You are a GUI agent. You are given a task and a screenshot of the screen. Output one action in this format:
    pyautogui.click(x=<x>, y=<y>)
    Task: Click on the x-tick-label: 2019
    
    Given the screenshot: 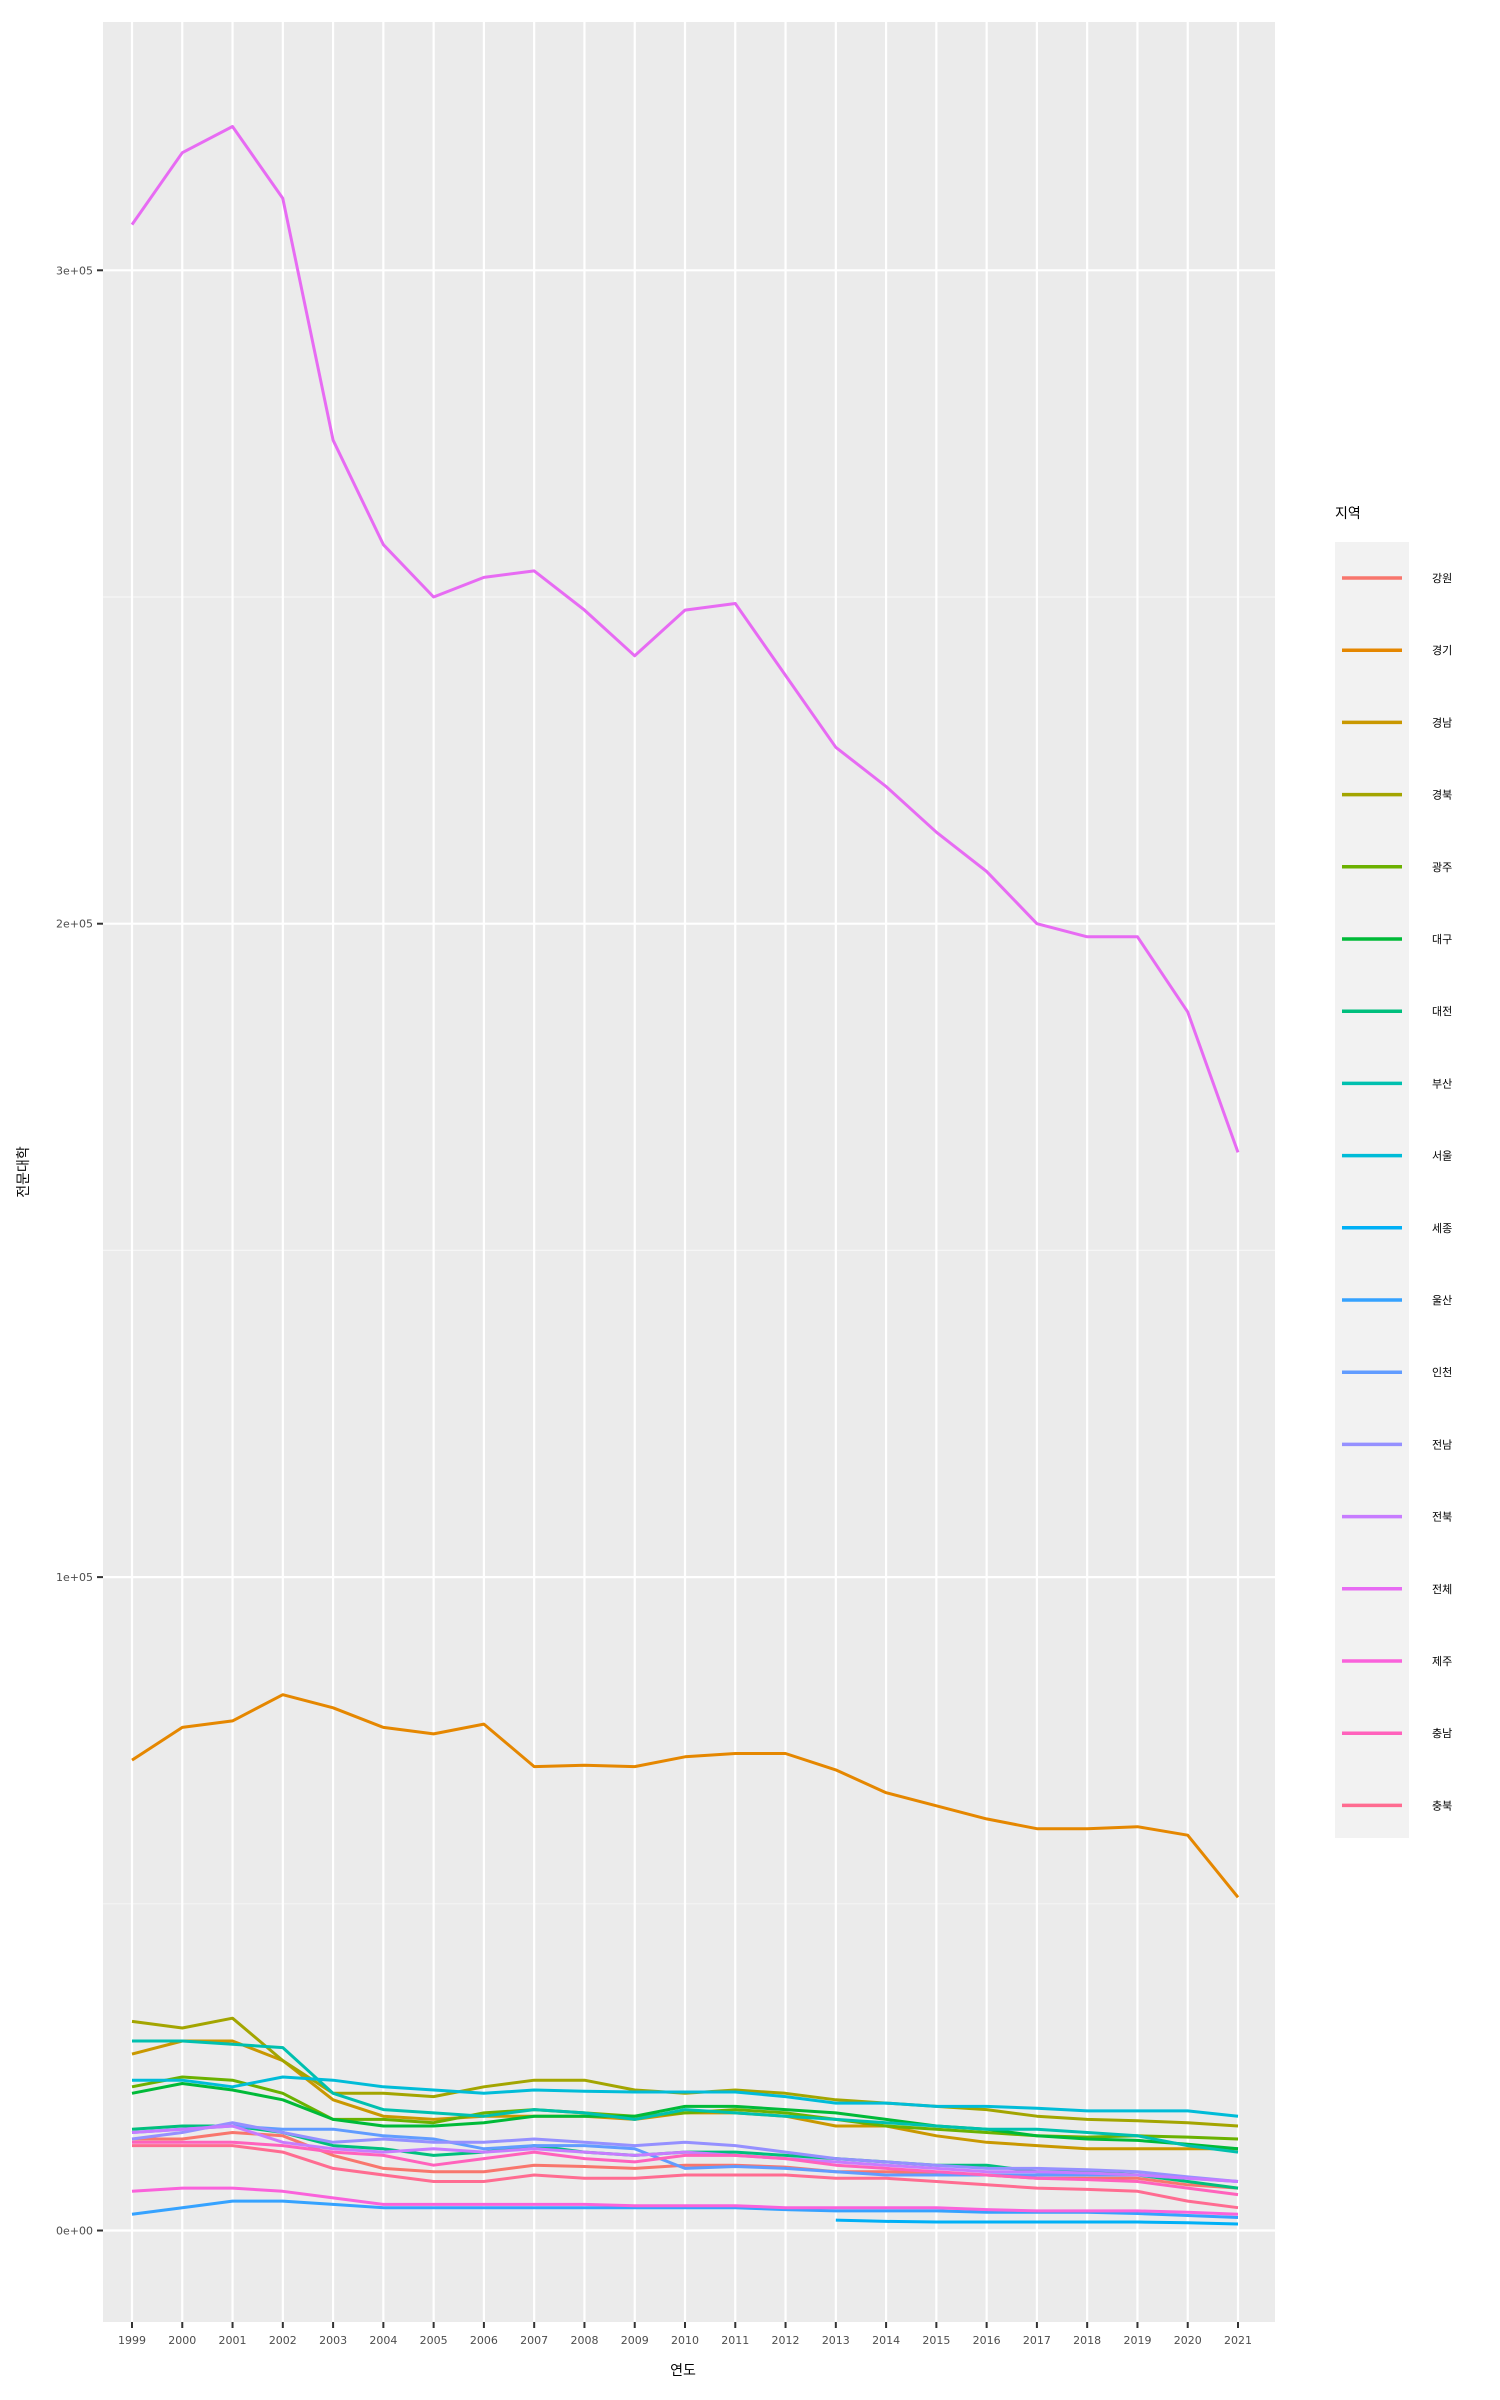 What is the action you would take?
    pyautogui.click(x=1137, y=2340)
    